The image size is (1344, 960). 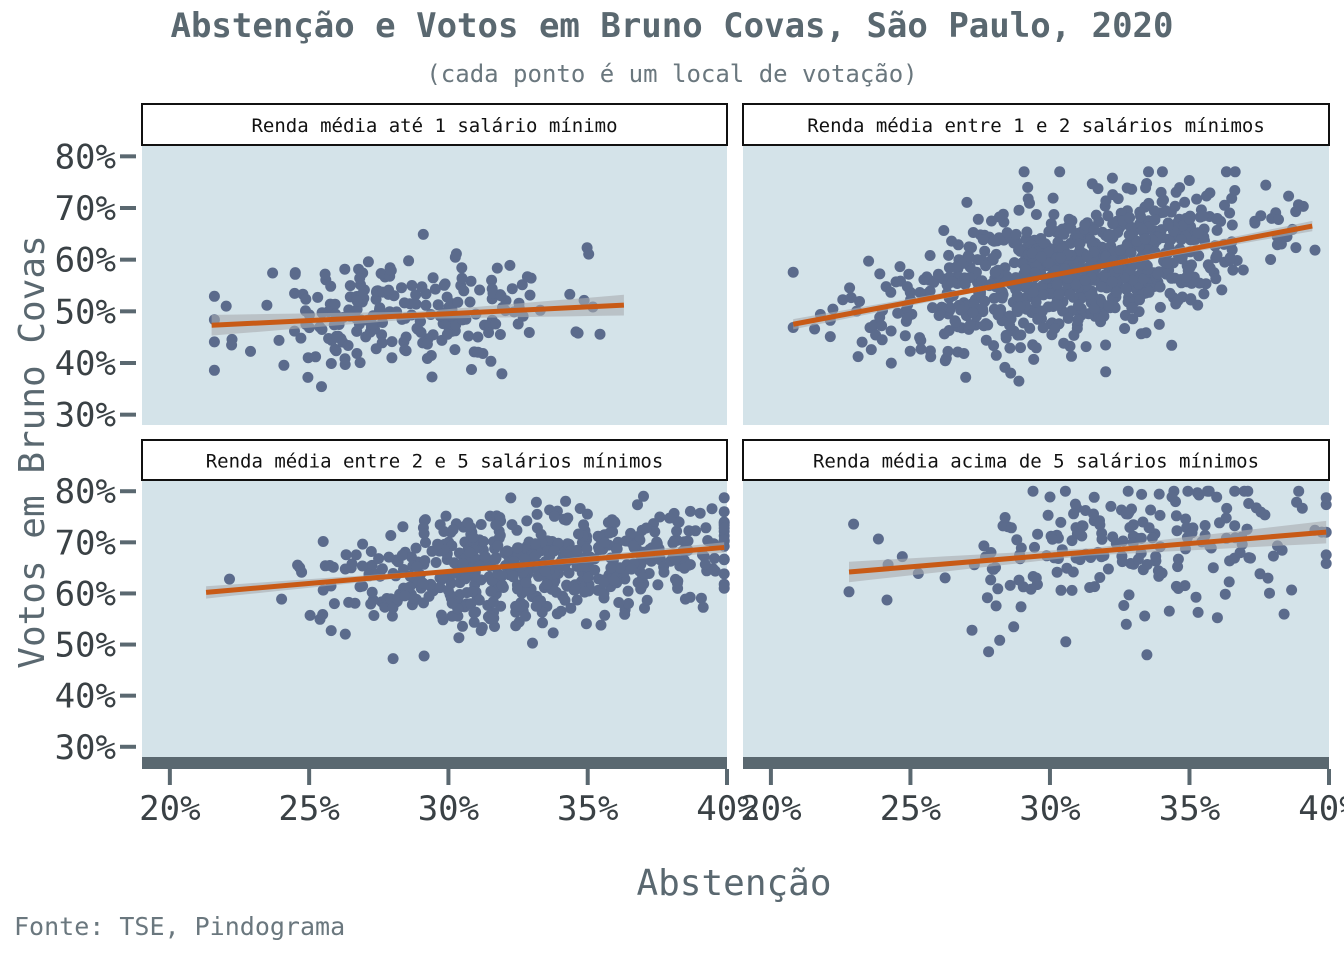 I want to click on x-tick-label: 20%, so click(x=770, y=809).